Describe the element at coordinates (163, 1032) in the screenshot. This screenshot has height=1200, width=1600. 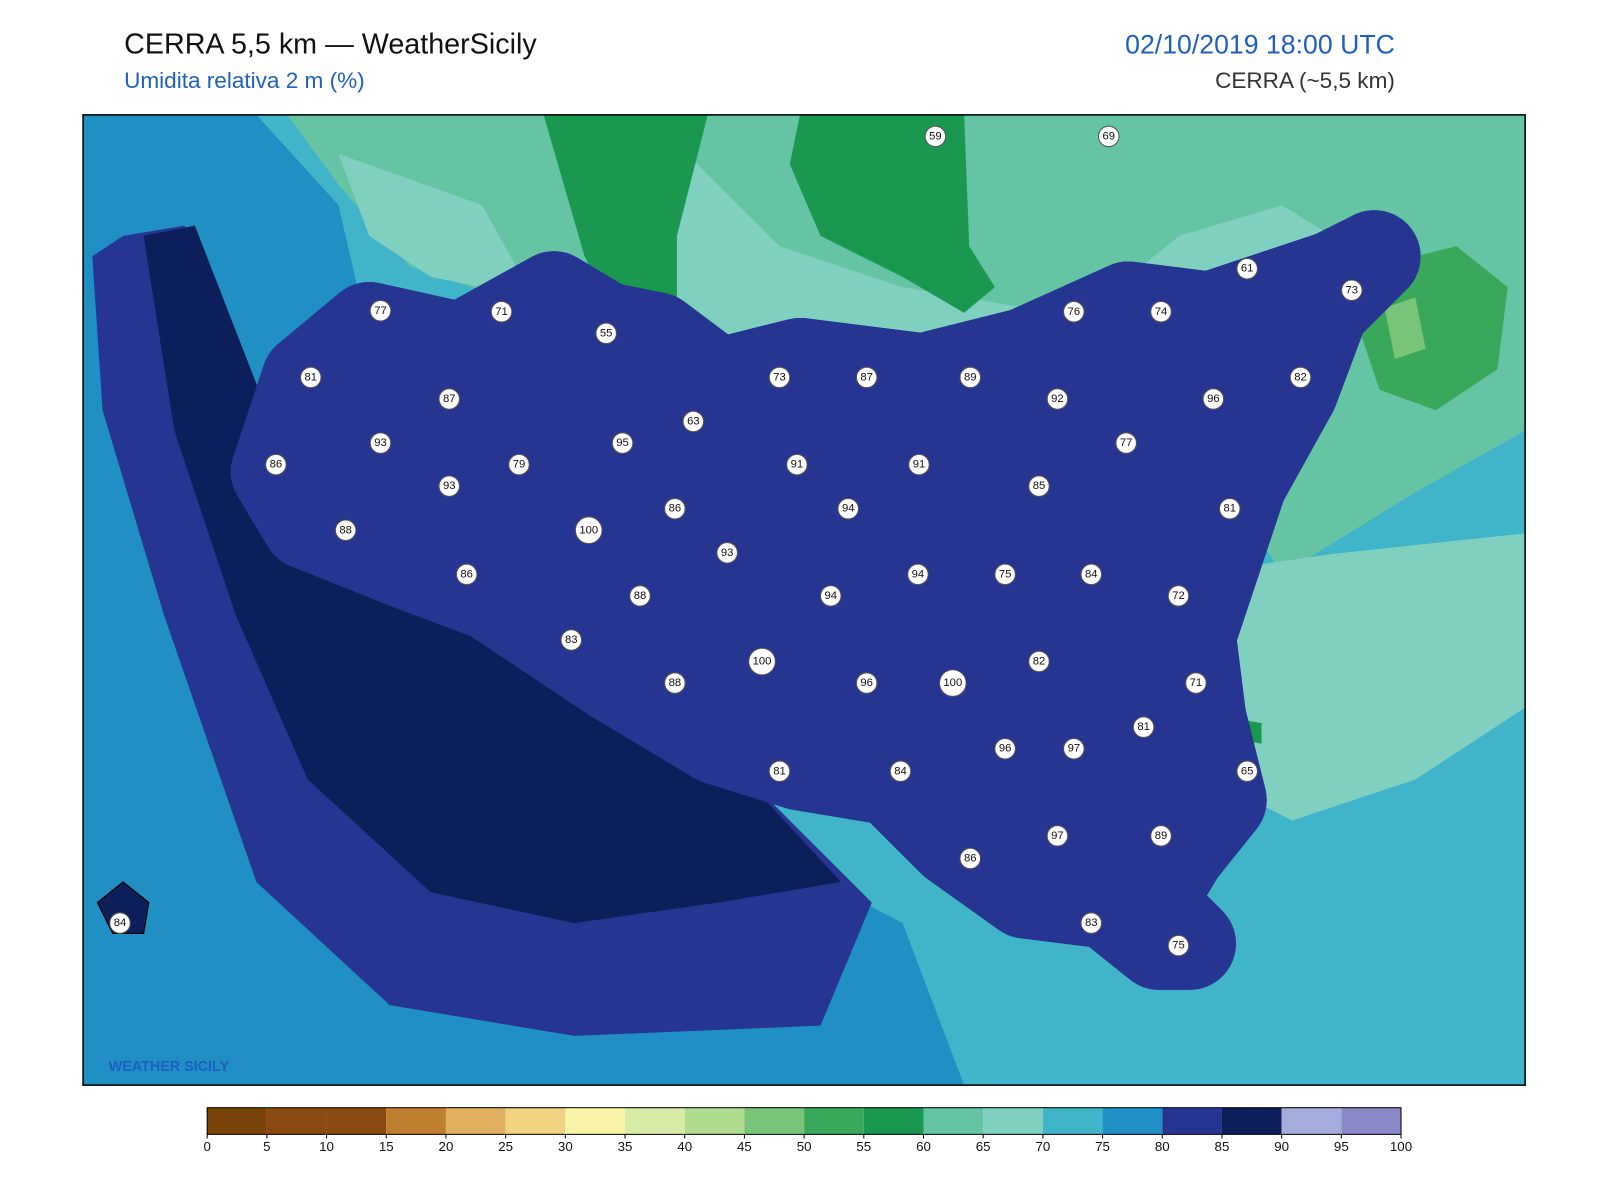
I see `logo: WS WEATHER SICILY` at that location.